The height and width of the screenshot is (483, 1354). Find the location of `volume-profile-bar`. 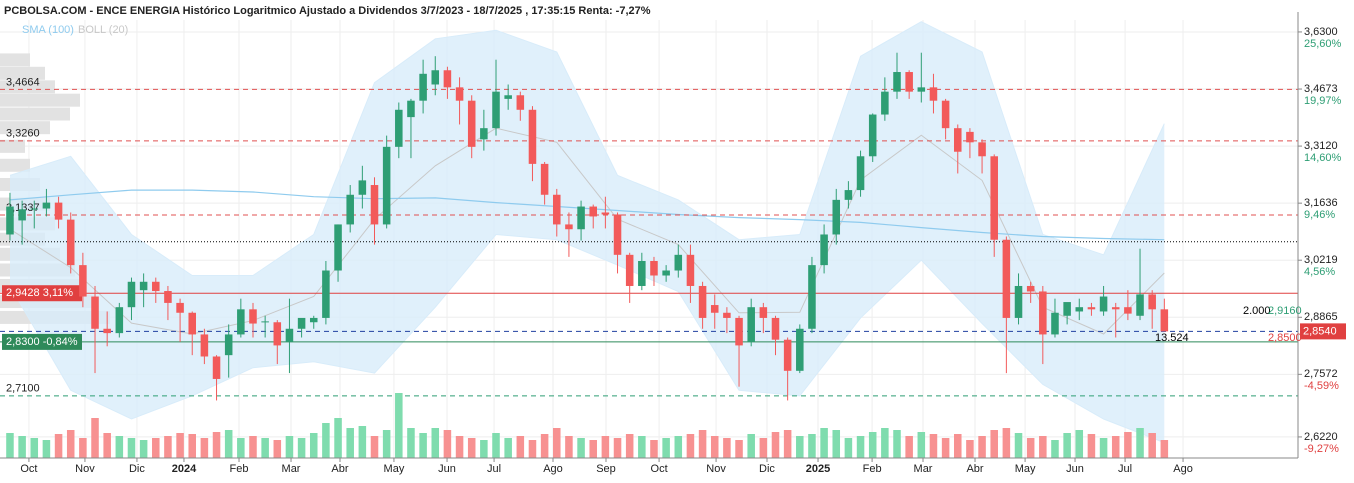

volume-profile-bar is located at coordinates (15, 165).